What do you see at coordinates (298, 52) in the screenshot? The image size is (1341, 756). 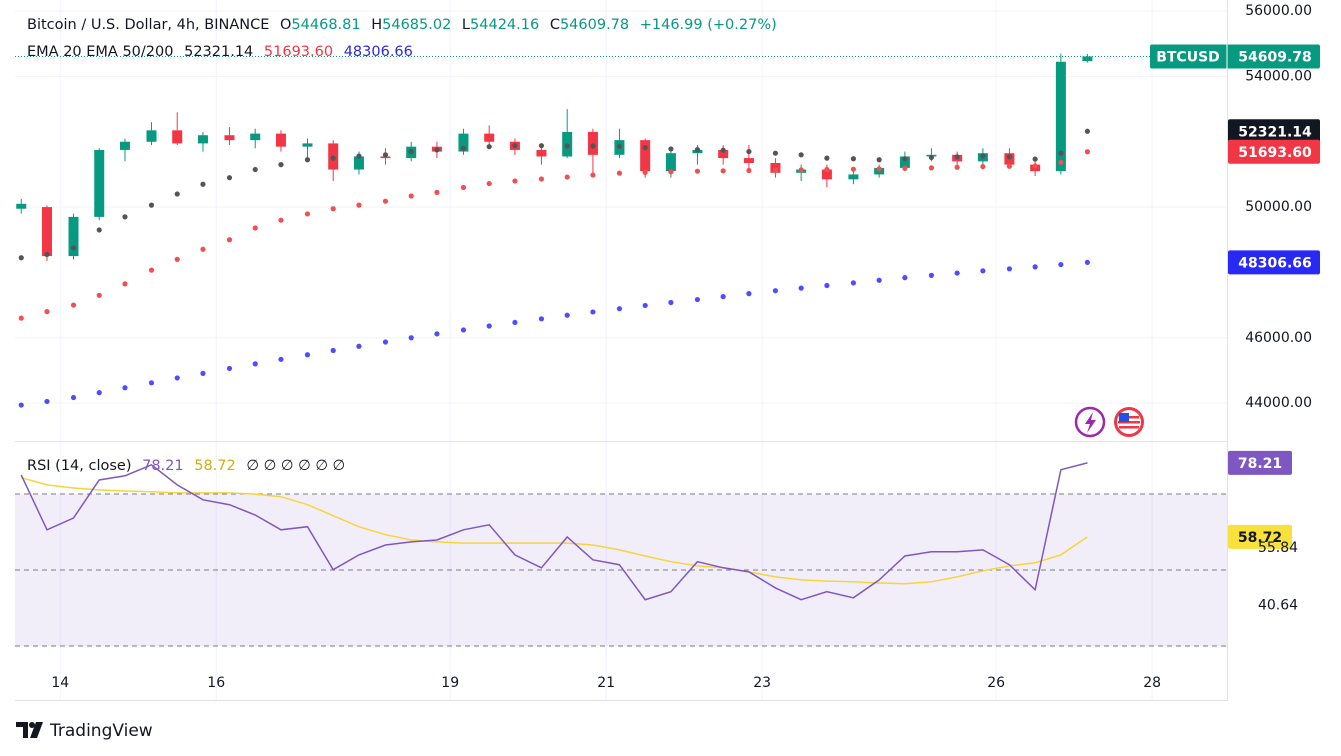 I see `ema-value: 51693.60` at bounding box center [298, 52].